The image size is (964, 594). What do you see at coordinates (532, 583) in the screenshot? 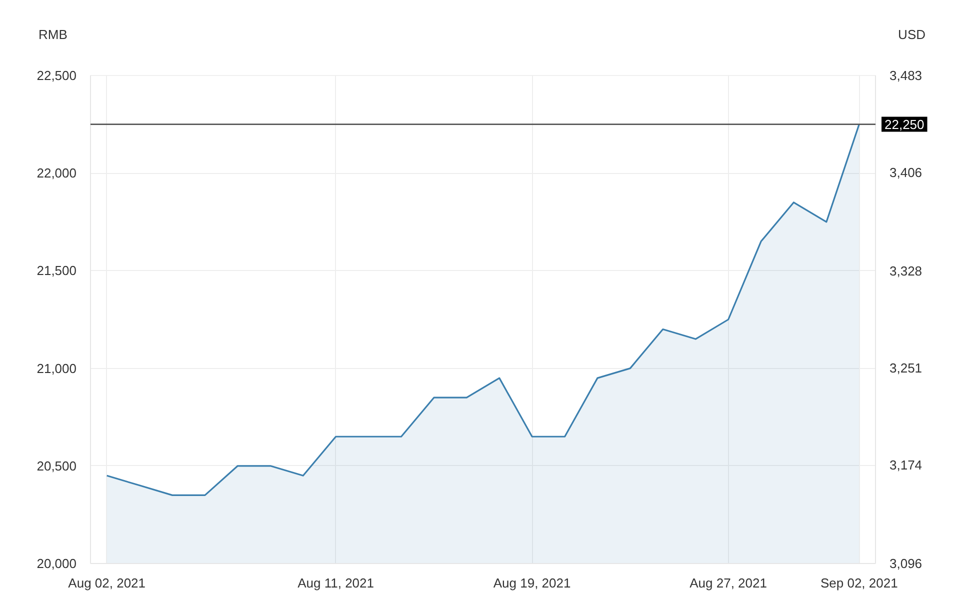
I see `x-tick-label: Aug 19, 2021` at bounding box center [532, 583].